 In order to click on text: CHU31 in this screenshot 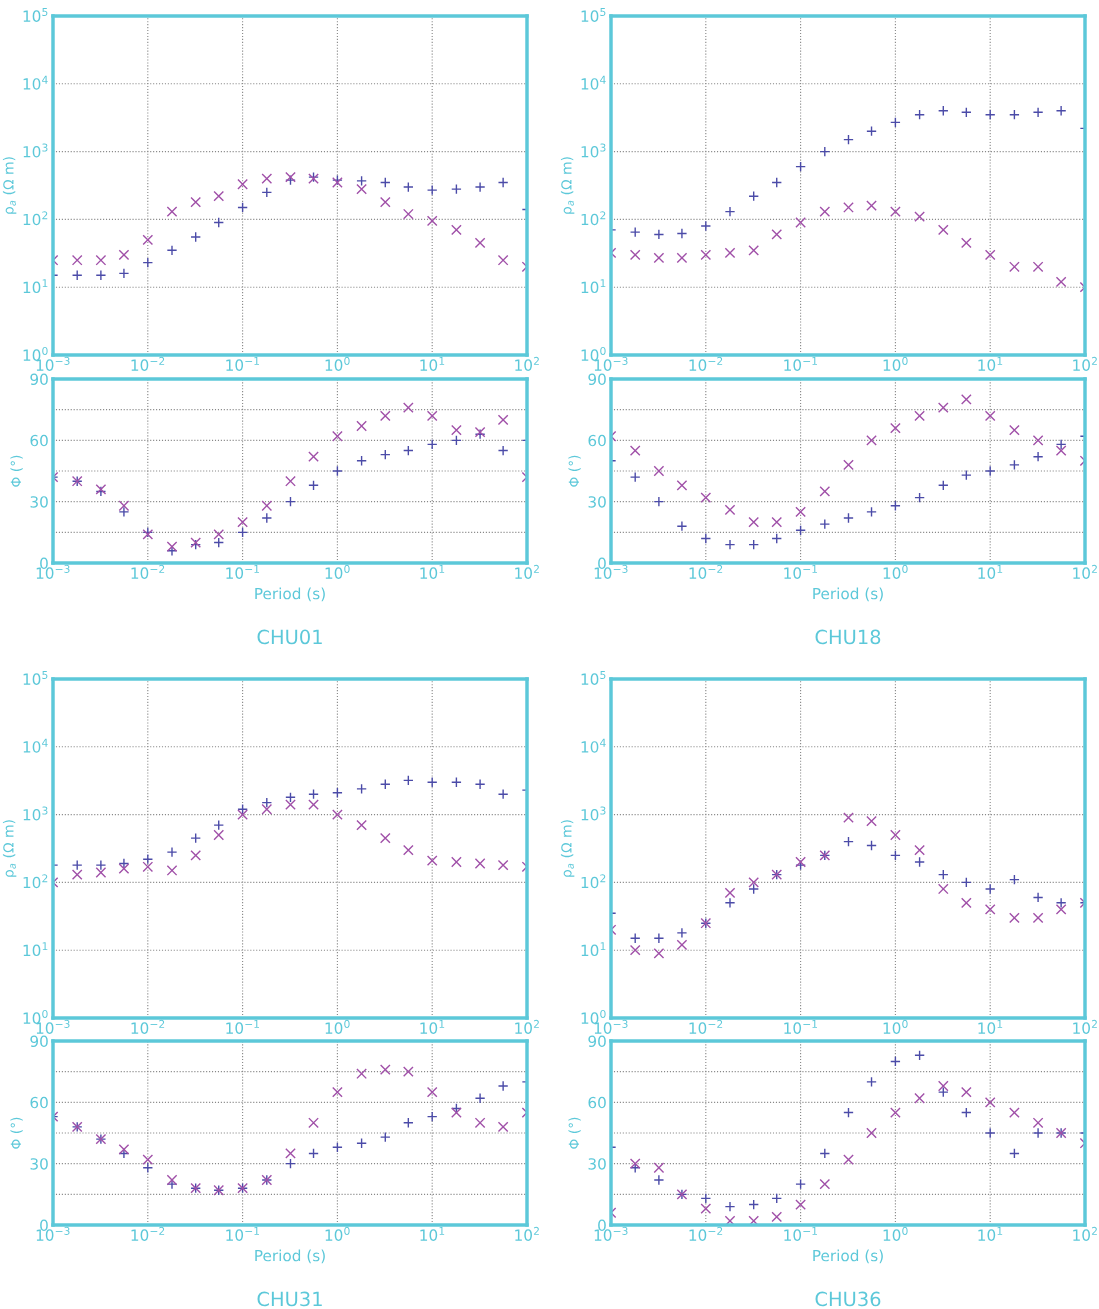, I will do `click(289, 1299)`.